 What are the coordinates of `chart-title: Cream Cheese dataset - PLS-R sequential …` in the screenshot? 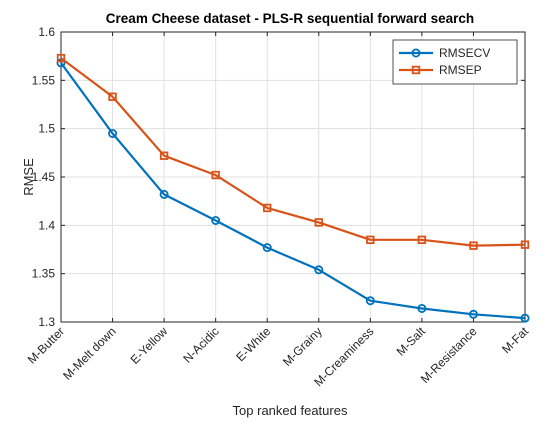 It's located at (290, 18).